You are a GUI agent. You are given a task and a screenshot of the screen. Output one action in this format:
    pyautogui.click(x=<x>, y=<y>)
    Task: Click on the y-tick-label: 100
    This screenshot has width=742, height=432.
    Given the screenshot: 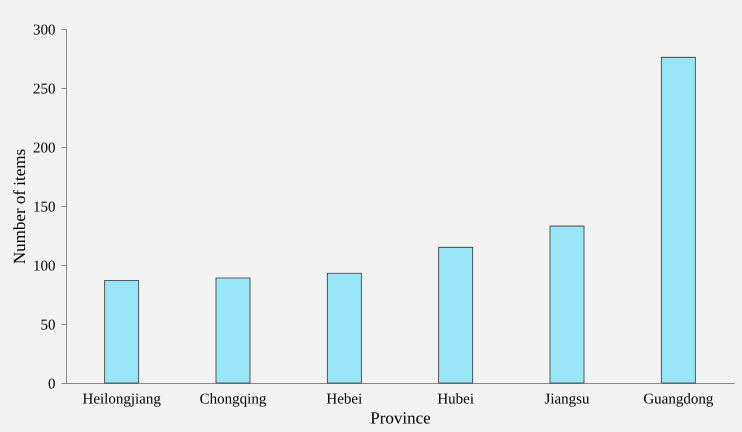 What is the action you would take?
    pyautogui.click(x=44, y=266)
    